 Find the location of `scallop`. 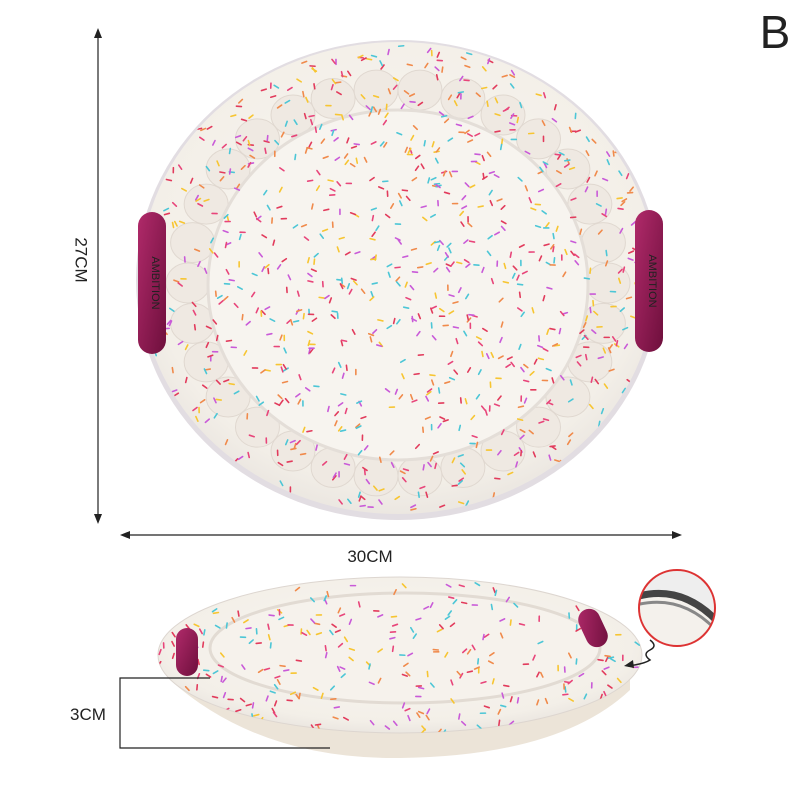

scallop is located at coordinates (193, 243).